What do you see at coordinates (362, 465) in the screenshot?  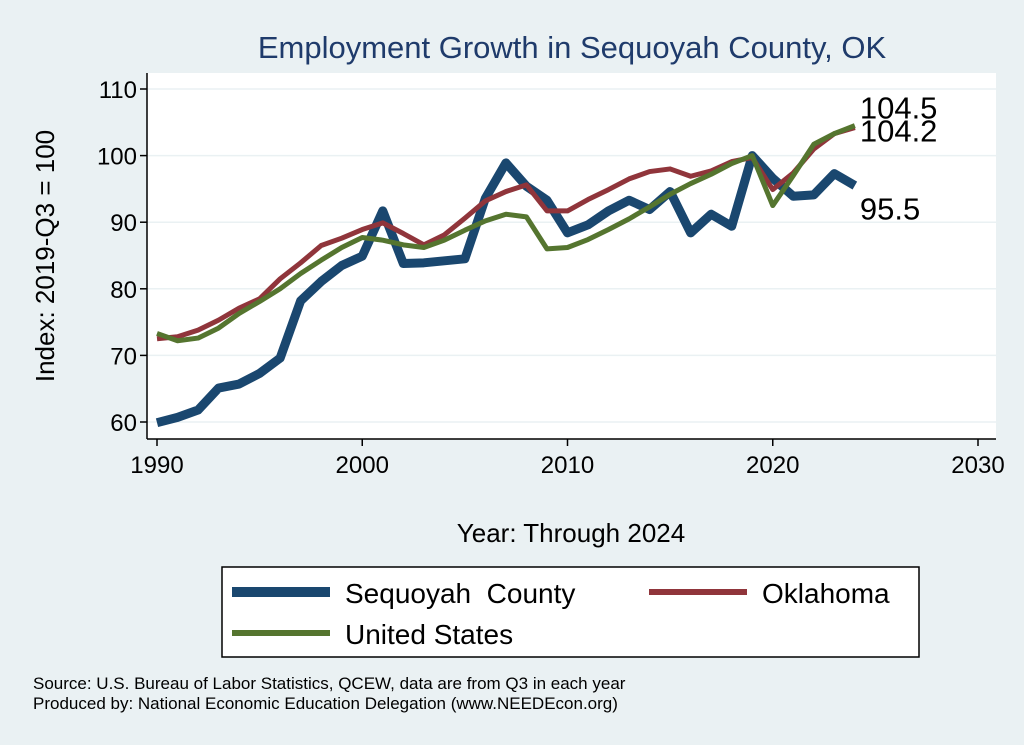 I see `x-tick-label-2000: 2000` at bounding box center [362, 465].